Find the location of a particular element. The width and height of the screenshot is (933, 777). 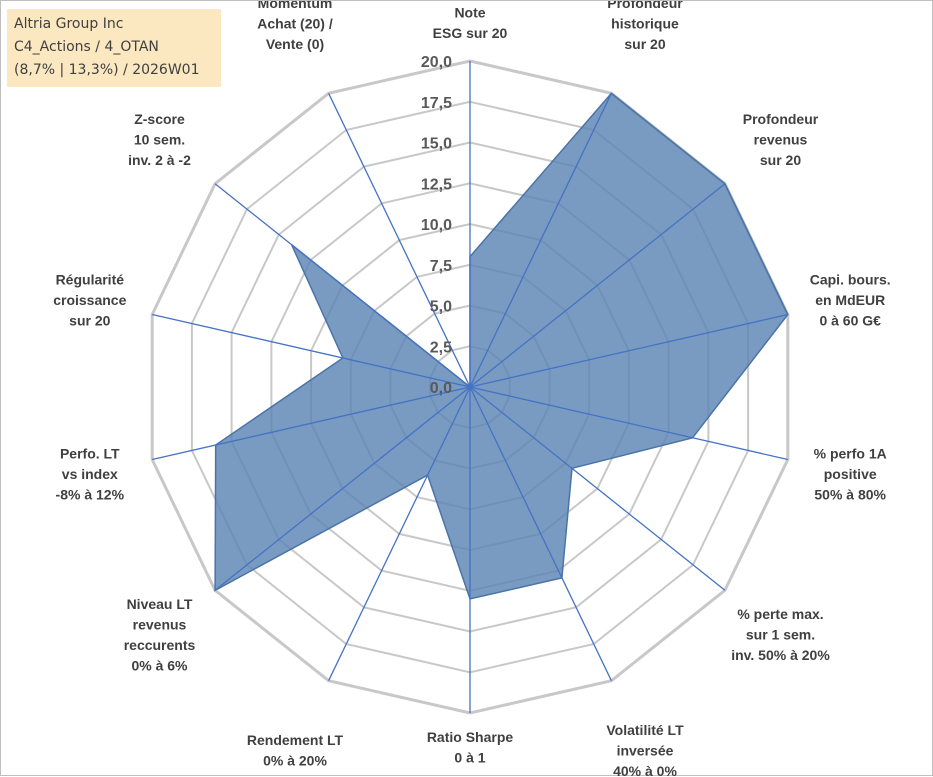

axis-label-line: Capi. bours. is located at coordinates (850, 280).